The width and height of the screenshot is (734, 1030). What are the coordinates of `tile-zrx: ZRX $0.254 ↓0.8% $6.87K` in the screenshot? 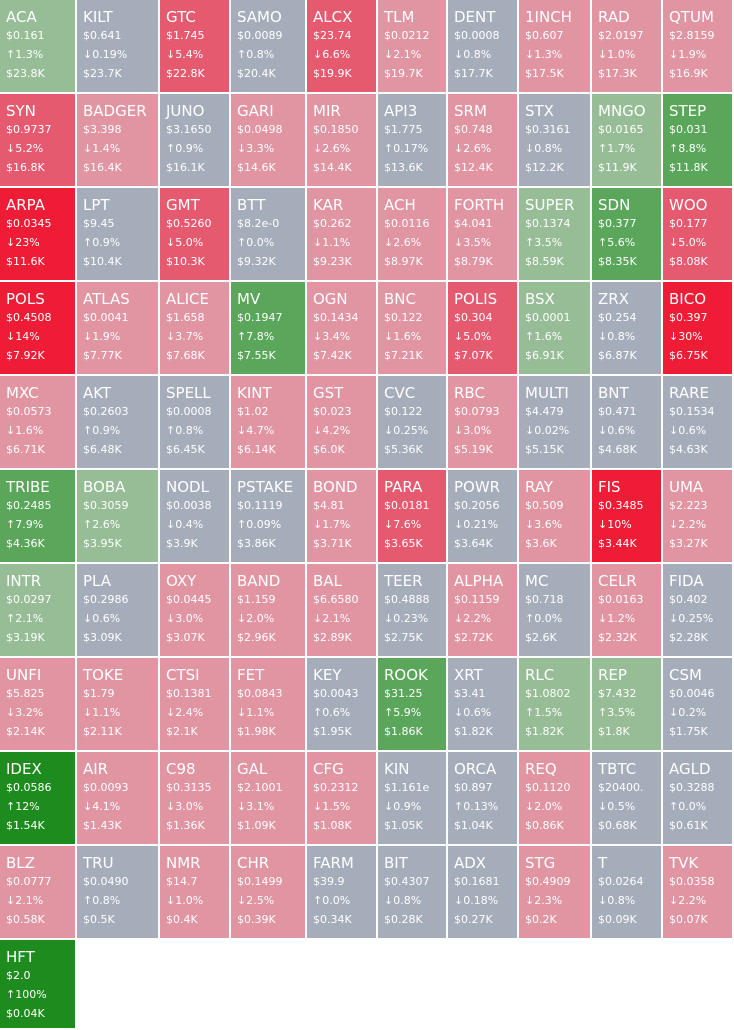 It's located at (626, 328).